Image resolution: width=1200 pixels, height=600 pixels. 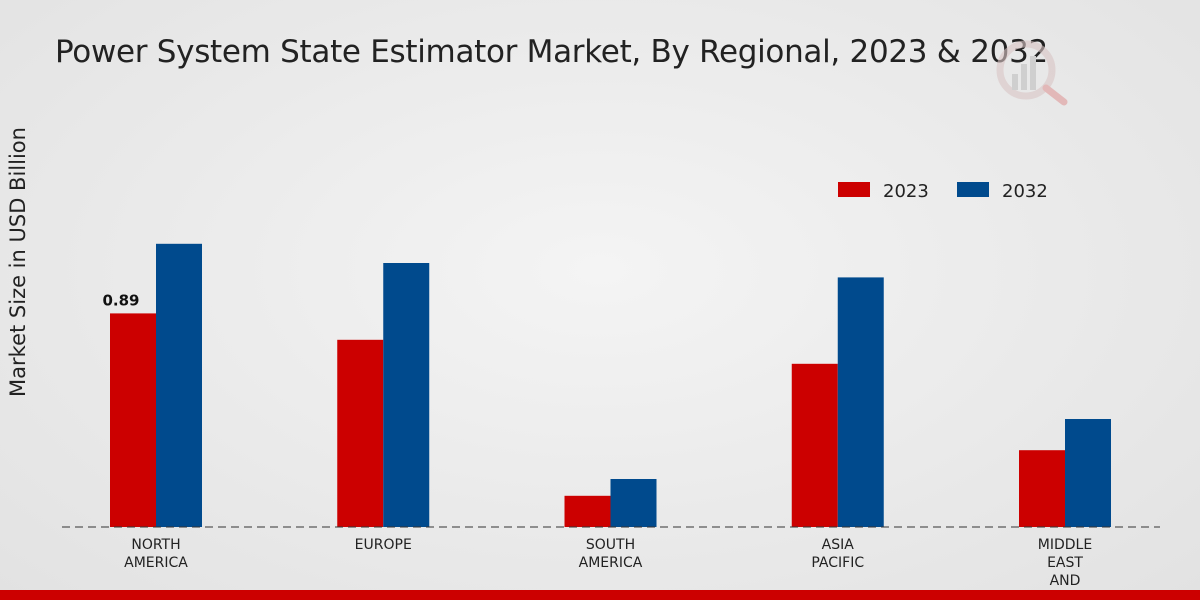 What do you see at coordinates (943, 191) in the screenshot?
I see `legend: 2023 2032` at bounding box center [943, 191].